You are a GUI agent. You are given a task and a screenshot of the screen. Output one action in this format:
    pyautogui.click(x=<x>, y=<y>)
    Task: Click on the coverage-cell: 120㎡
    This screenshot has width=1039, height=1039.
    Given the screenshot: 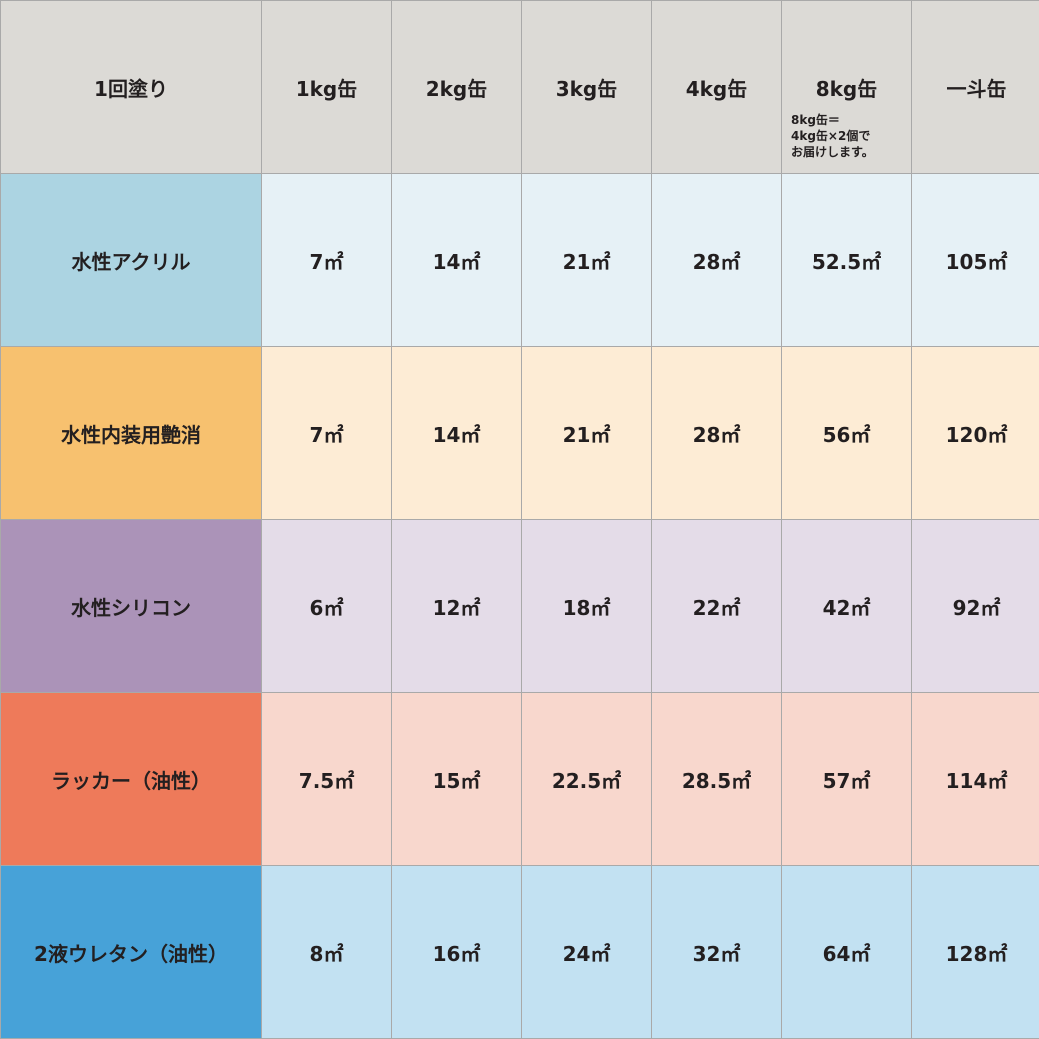 What is the action you would take?
    pyautogui.click(x=975, y=433)
    